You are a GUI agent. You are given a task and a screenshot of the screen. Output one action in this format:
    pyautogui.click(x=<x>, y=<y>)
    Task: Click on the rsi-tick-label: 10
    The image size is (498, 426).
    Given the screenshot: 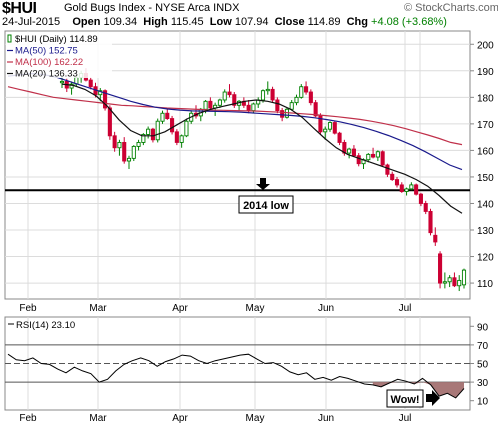 What is the action you would take?
    pyautogui.click(x=483, y=402)
    